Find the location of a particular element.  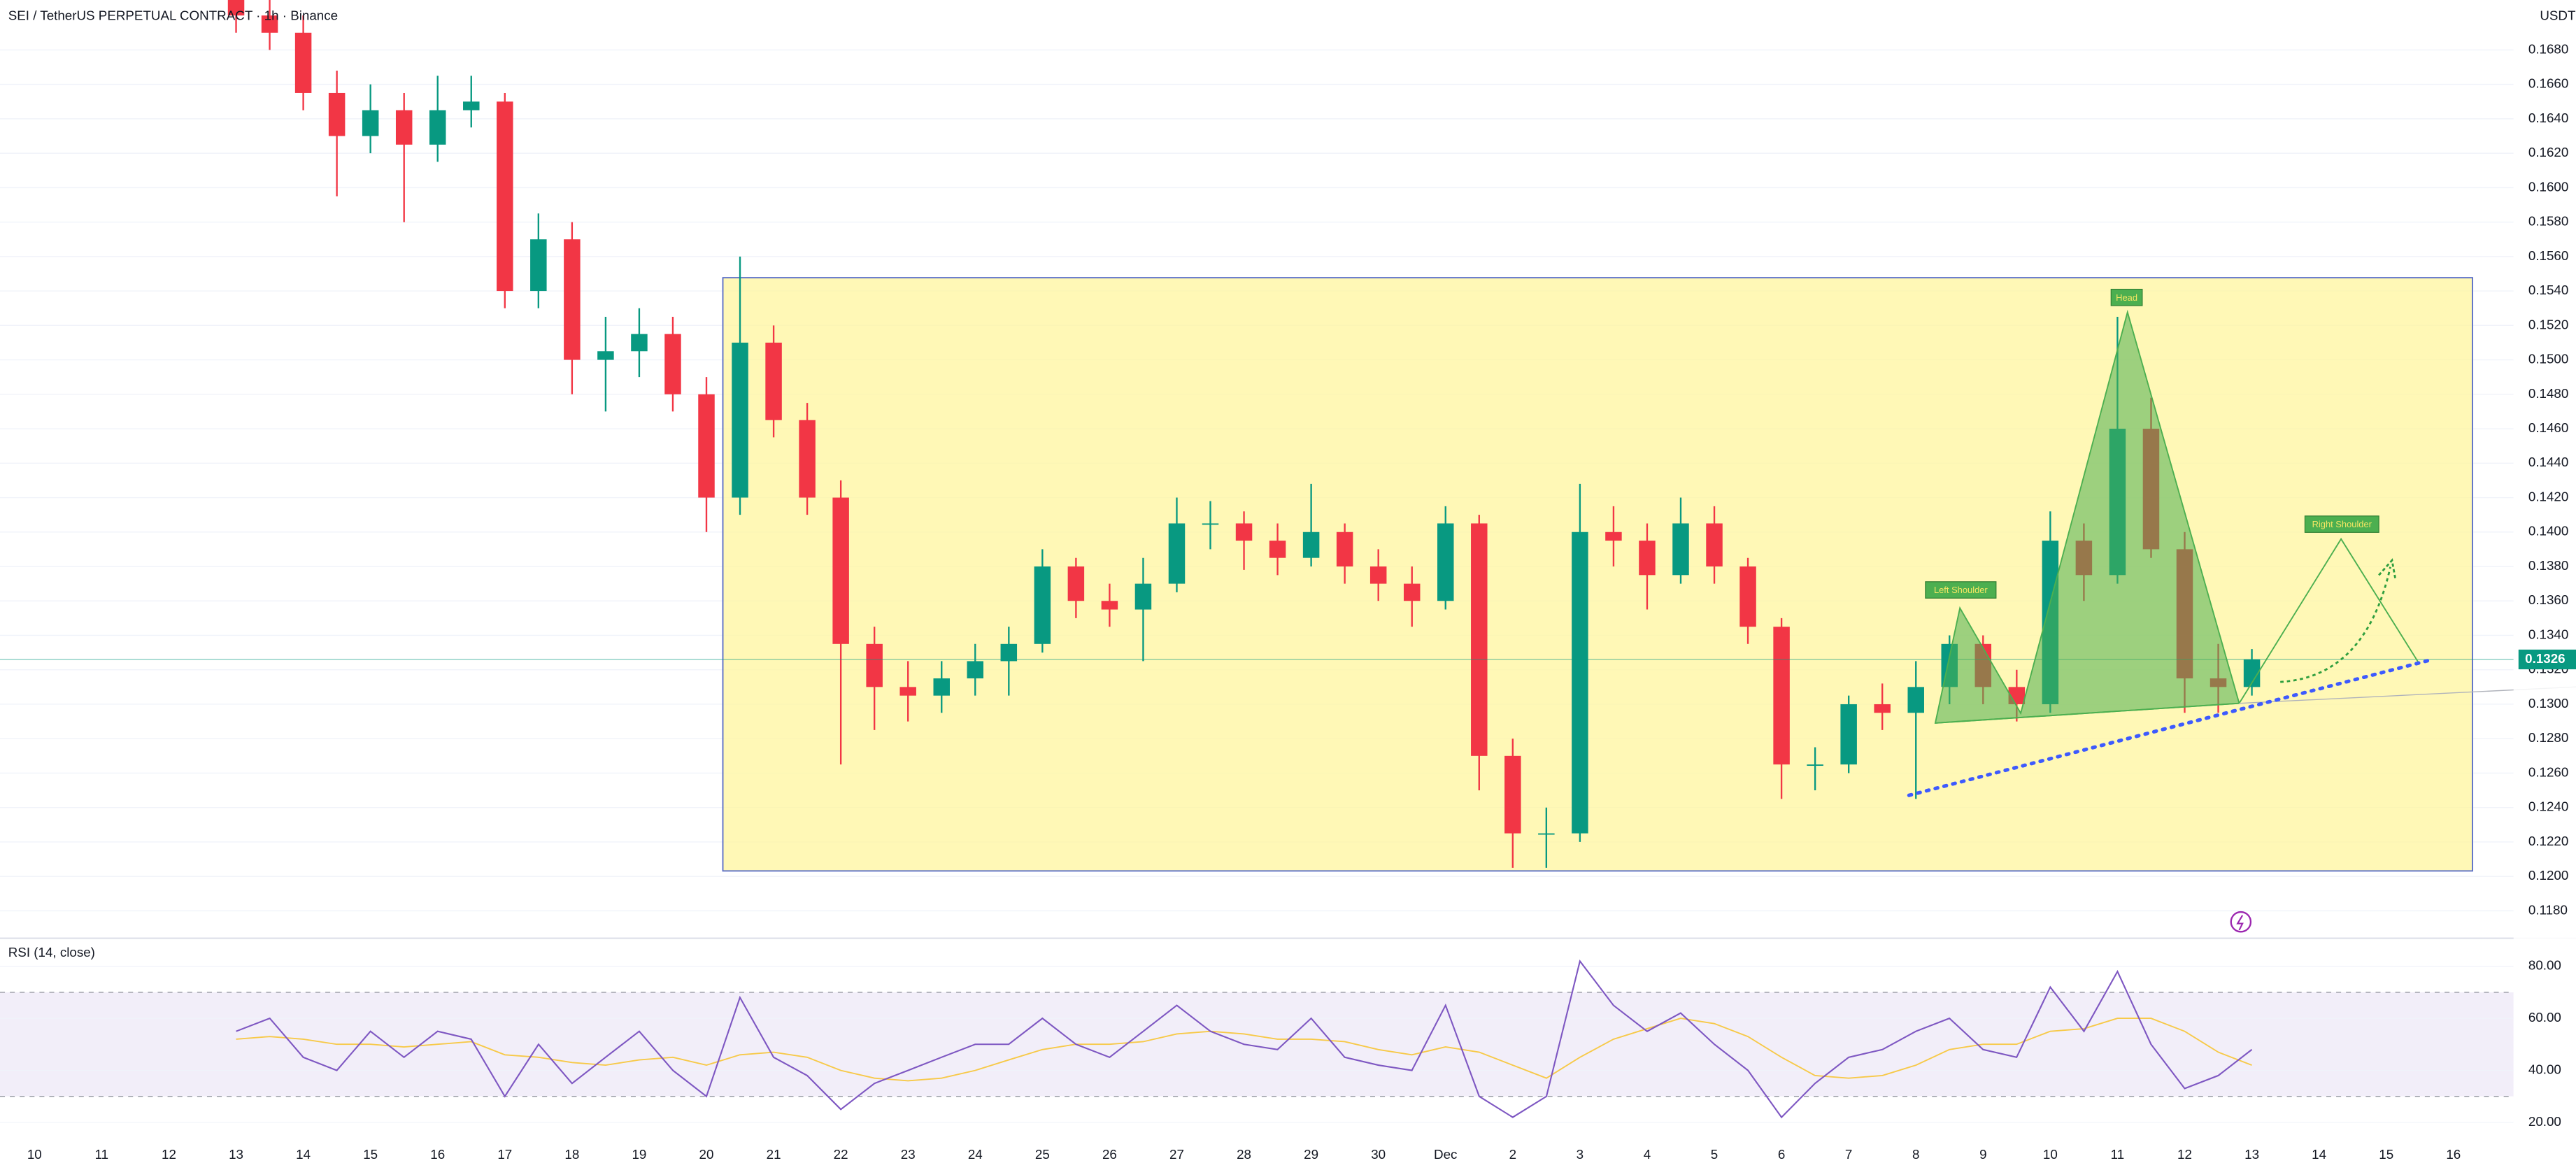

y-tick-label: 0.1220 is located at coordinates (2548, 841).